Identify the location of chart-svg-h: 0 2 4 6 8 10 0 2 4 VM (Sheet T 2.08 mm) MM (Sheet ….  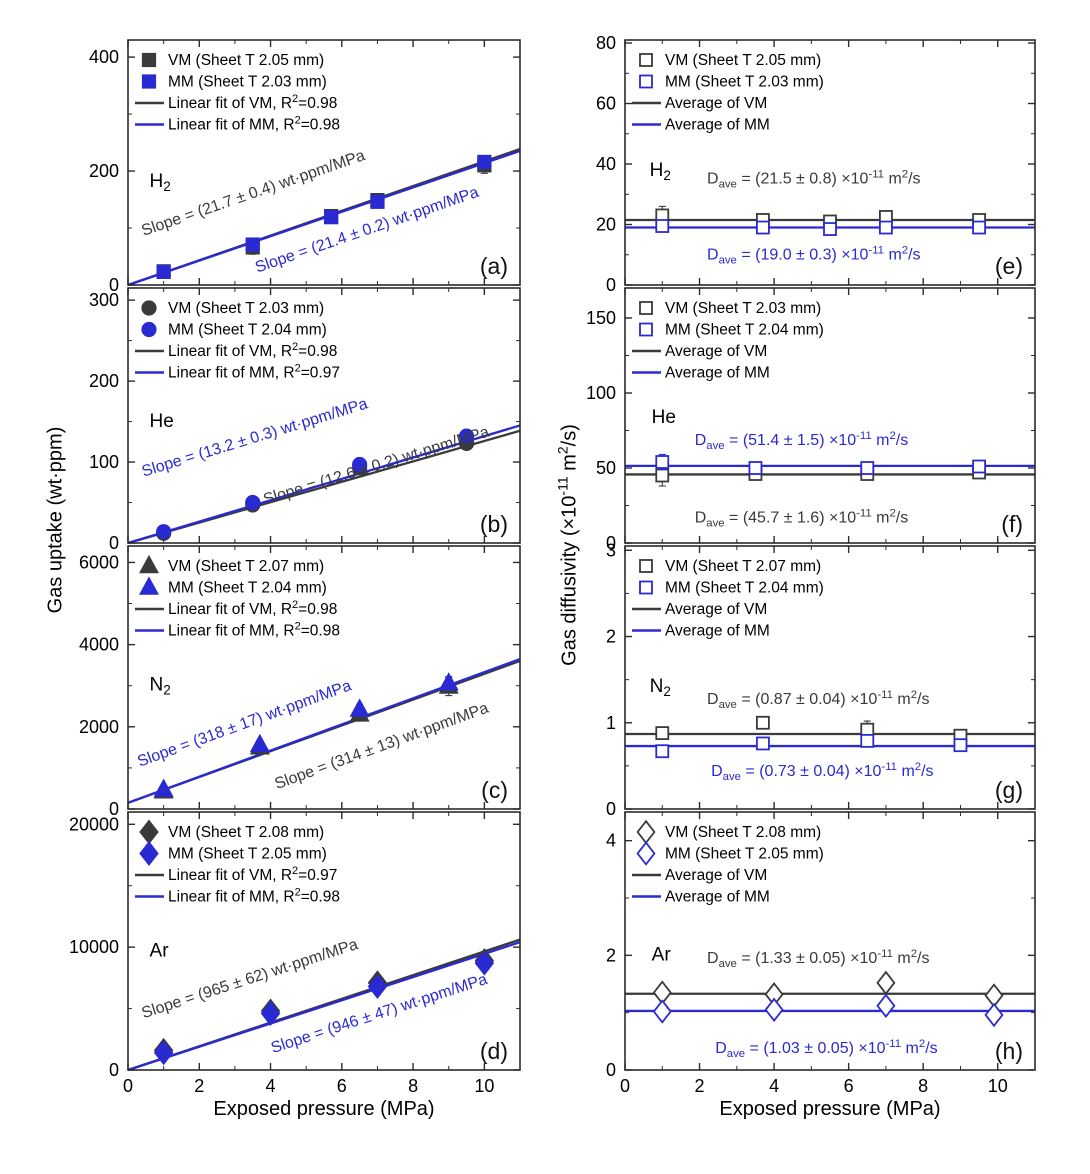
(821, 953).